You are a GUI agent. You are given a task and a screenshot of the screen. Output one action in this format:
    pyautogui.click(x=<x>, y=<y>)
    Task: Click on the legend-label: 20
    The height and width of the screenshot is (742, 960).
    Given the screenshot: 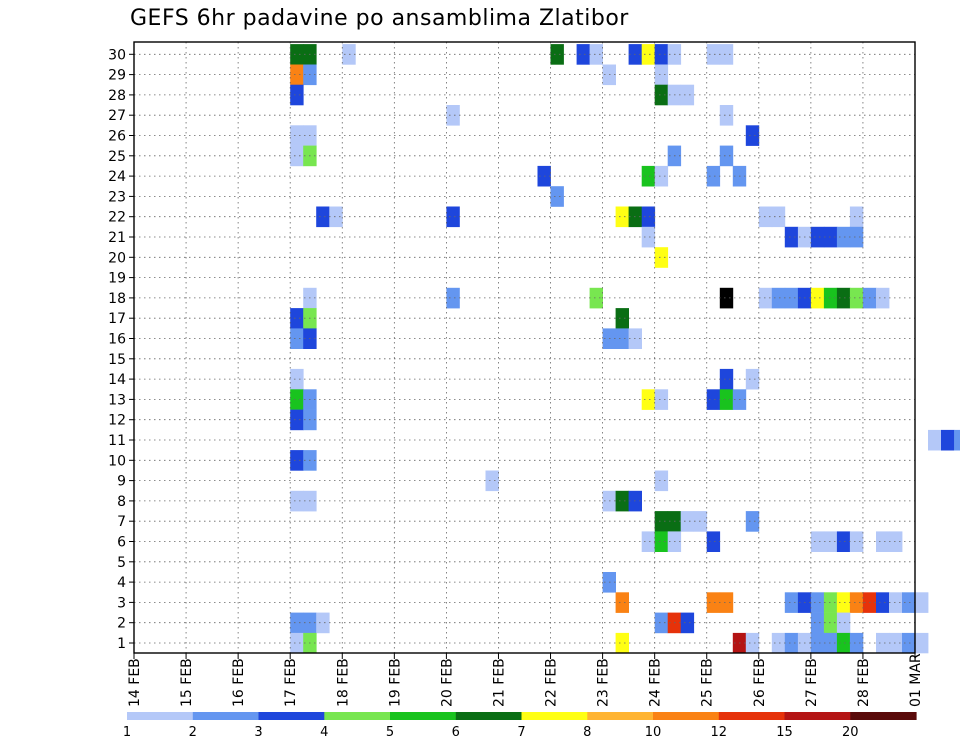 What is the action you would take?
    pyautogui.click(x=850, y=732)
    